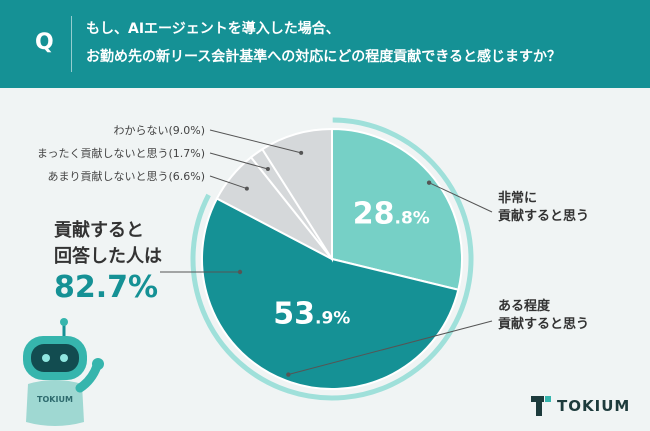 Image resolution: width=650 pixels, height=431 pixels. What do you see at coordinates (126, 176) in the screenshot?
I see `small-slice-label-2: あまり貢献しないと思う(6.6%)` at bounding box center [126, 176].